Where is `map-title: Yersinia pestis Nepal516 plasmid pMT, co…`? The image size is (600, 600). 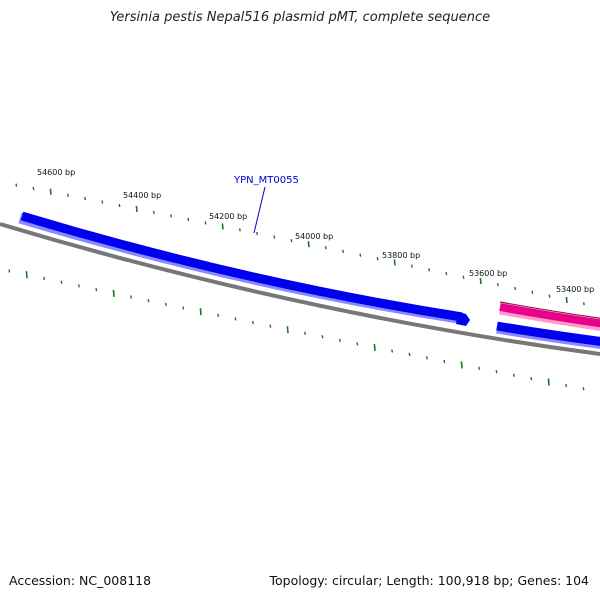
map-title: Yersinia pestis Nepal516 plasmid pMT, co… is located at coordinates (300, 17).